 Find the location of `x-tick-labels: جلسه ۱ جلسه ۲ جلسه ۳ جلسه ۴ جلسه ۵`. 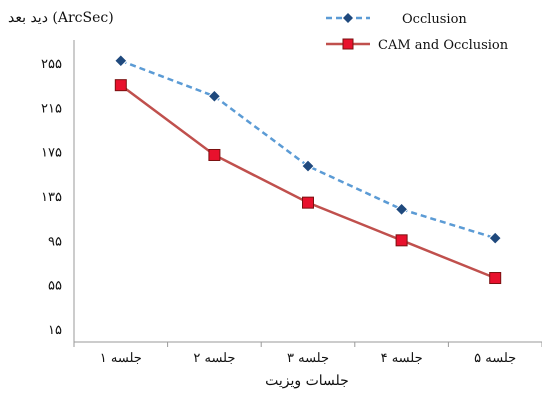

x-tick-labels: جلسه ۱ جلسه ۲ جلسه ۳ جلسه ۴ جلسه ۵ is located at coordinates (308, 358).